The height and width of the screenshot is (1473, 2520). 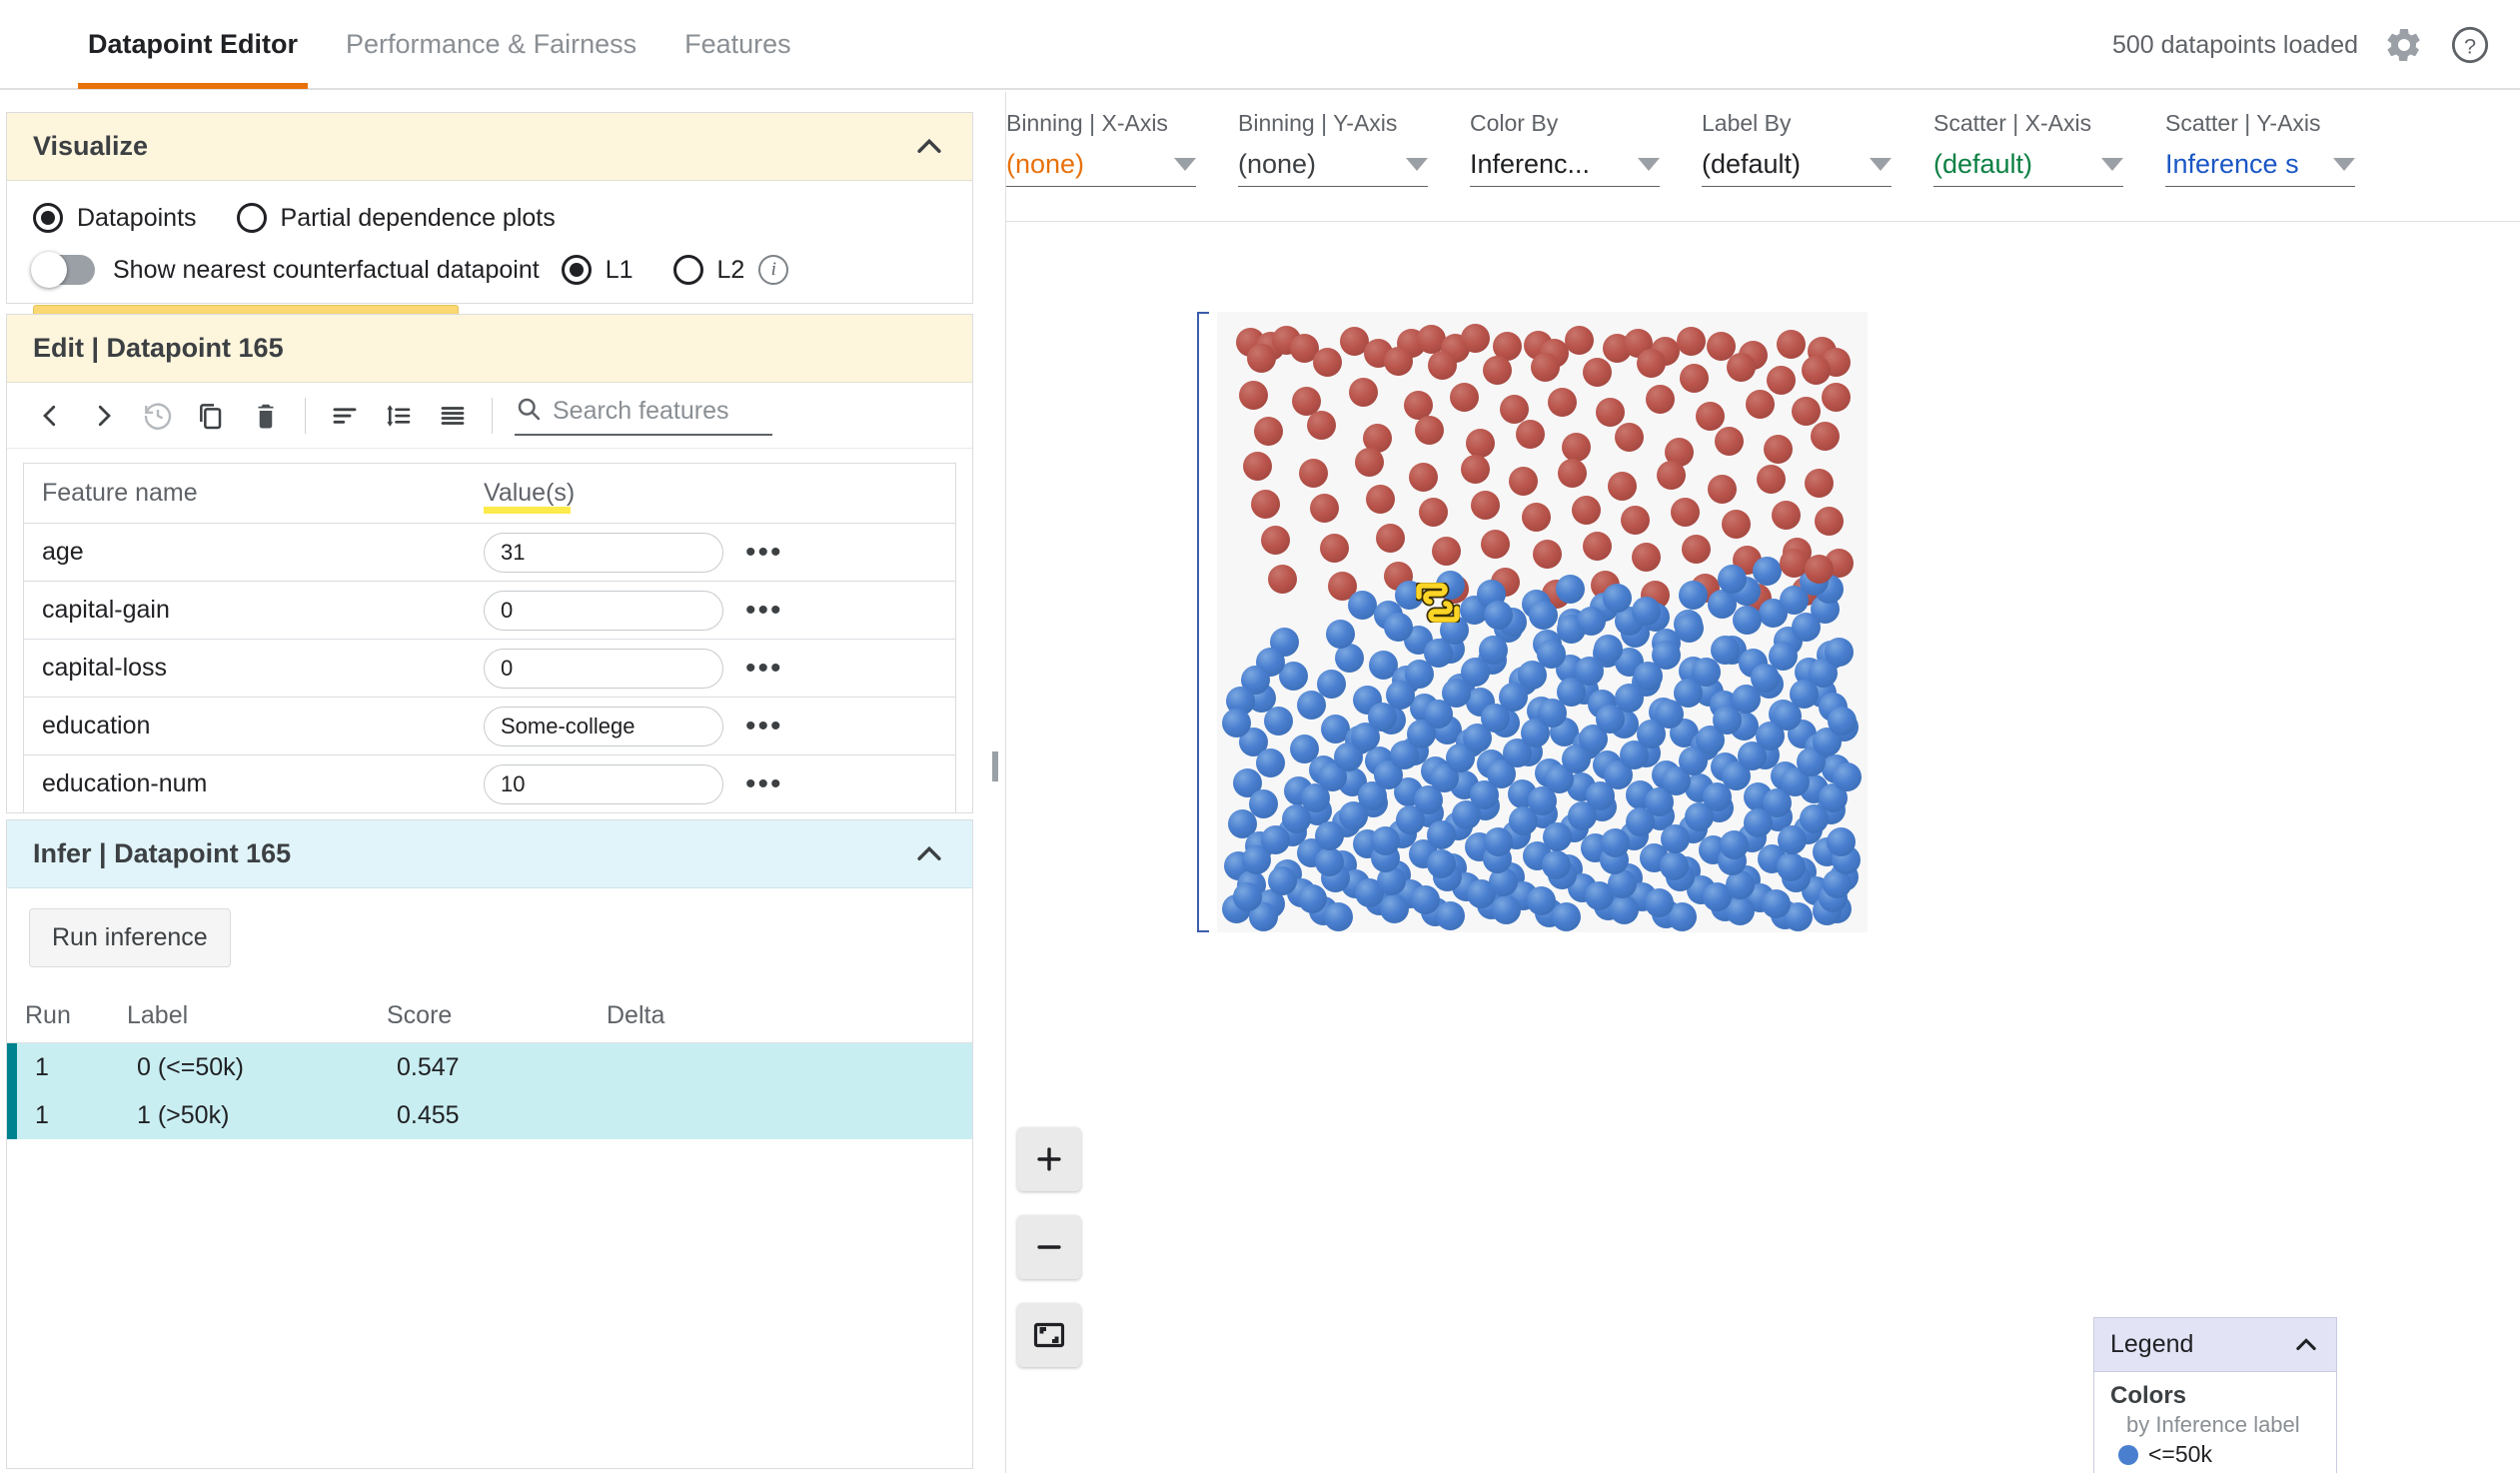 I want to click on select-scatter-y-axis: Inference s, so click(x=2260, y=168).